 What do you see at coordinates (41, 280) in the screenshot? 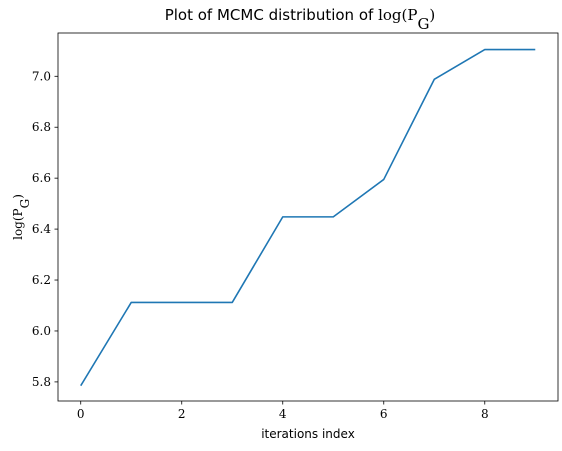
I see `y-tick-label: 6.2` at bounding box center [41, 280].